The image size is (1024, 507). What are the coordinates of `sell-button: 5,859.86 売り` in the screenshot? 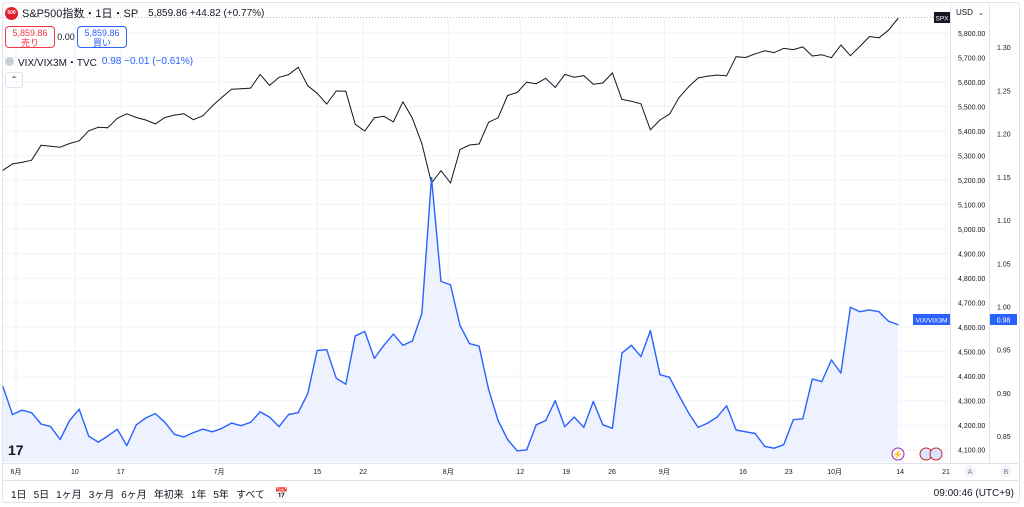 It's located at (30, 37).